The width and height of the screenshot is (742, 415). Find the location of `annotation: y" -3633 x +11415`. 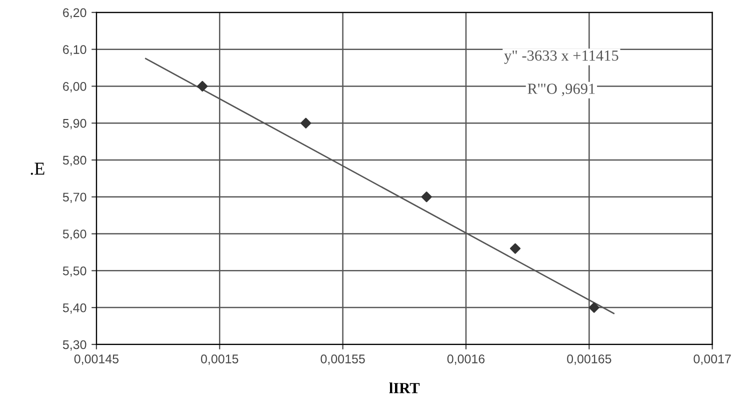

annotation: y" -3633 x +11415 is located at coordinates (561, 57).